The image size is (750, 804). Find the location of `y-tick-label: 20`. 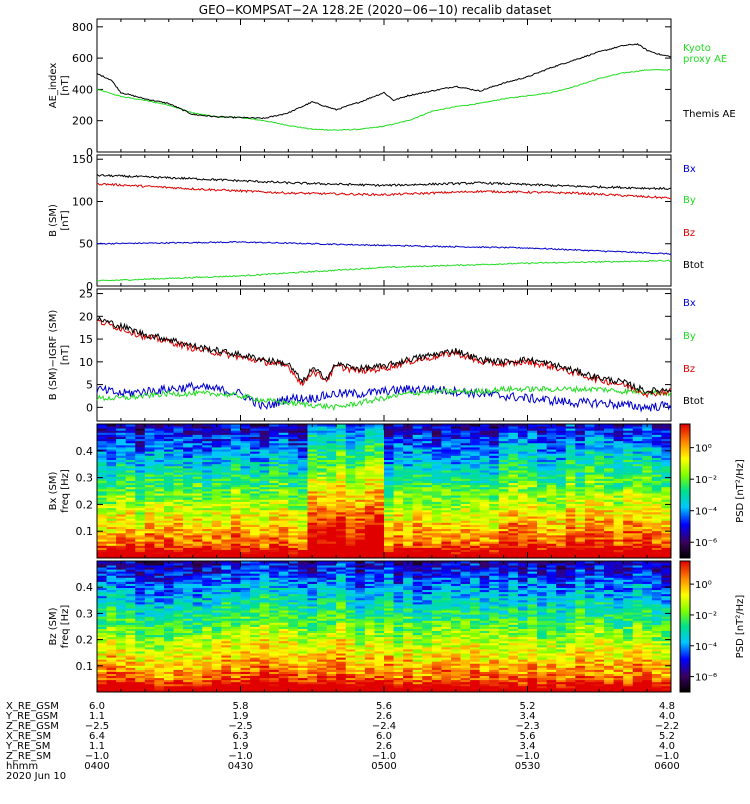

y-tick-label: 20 is located at coordinates (86, 316).